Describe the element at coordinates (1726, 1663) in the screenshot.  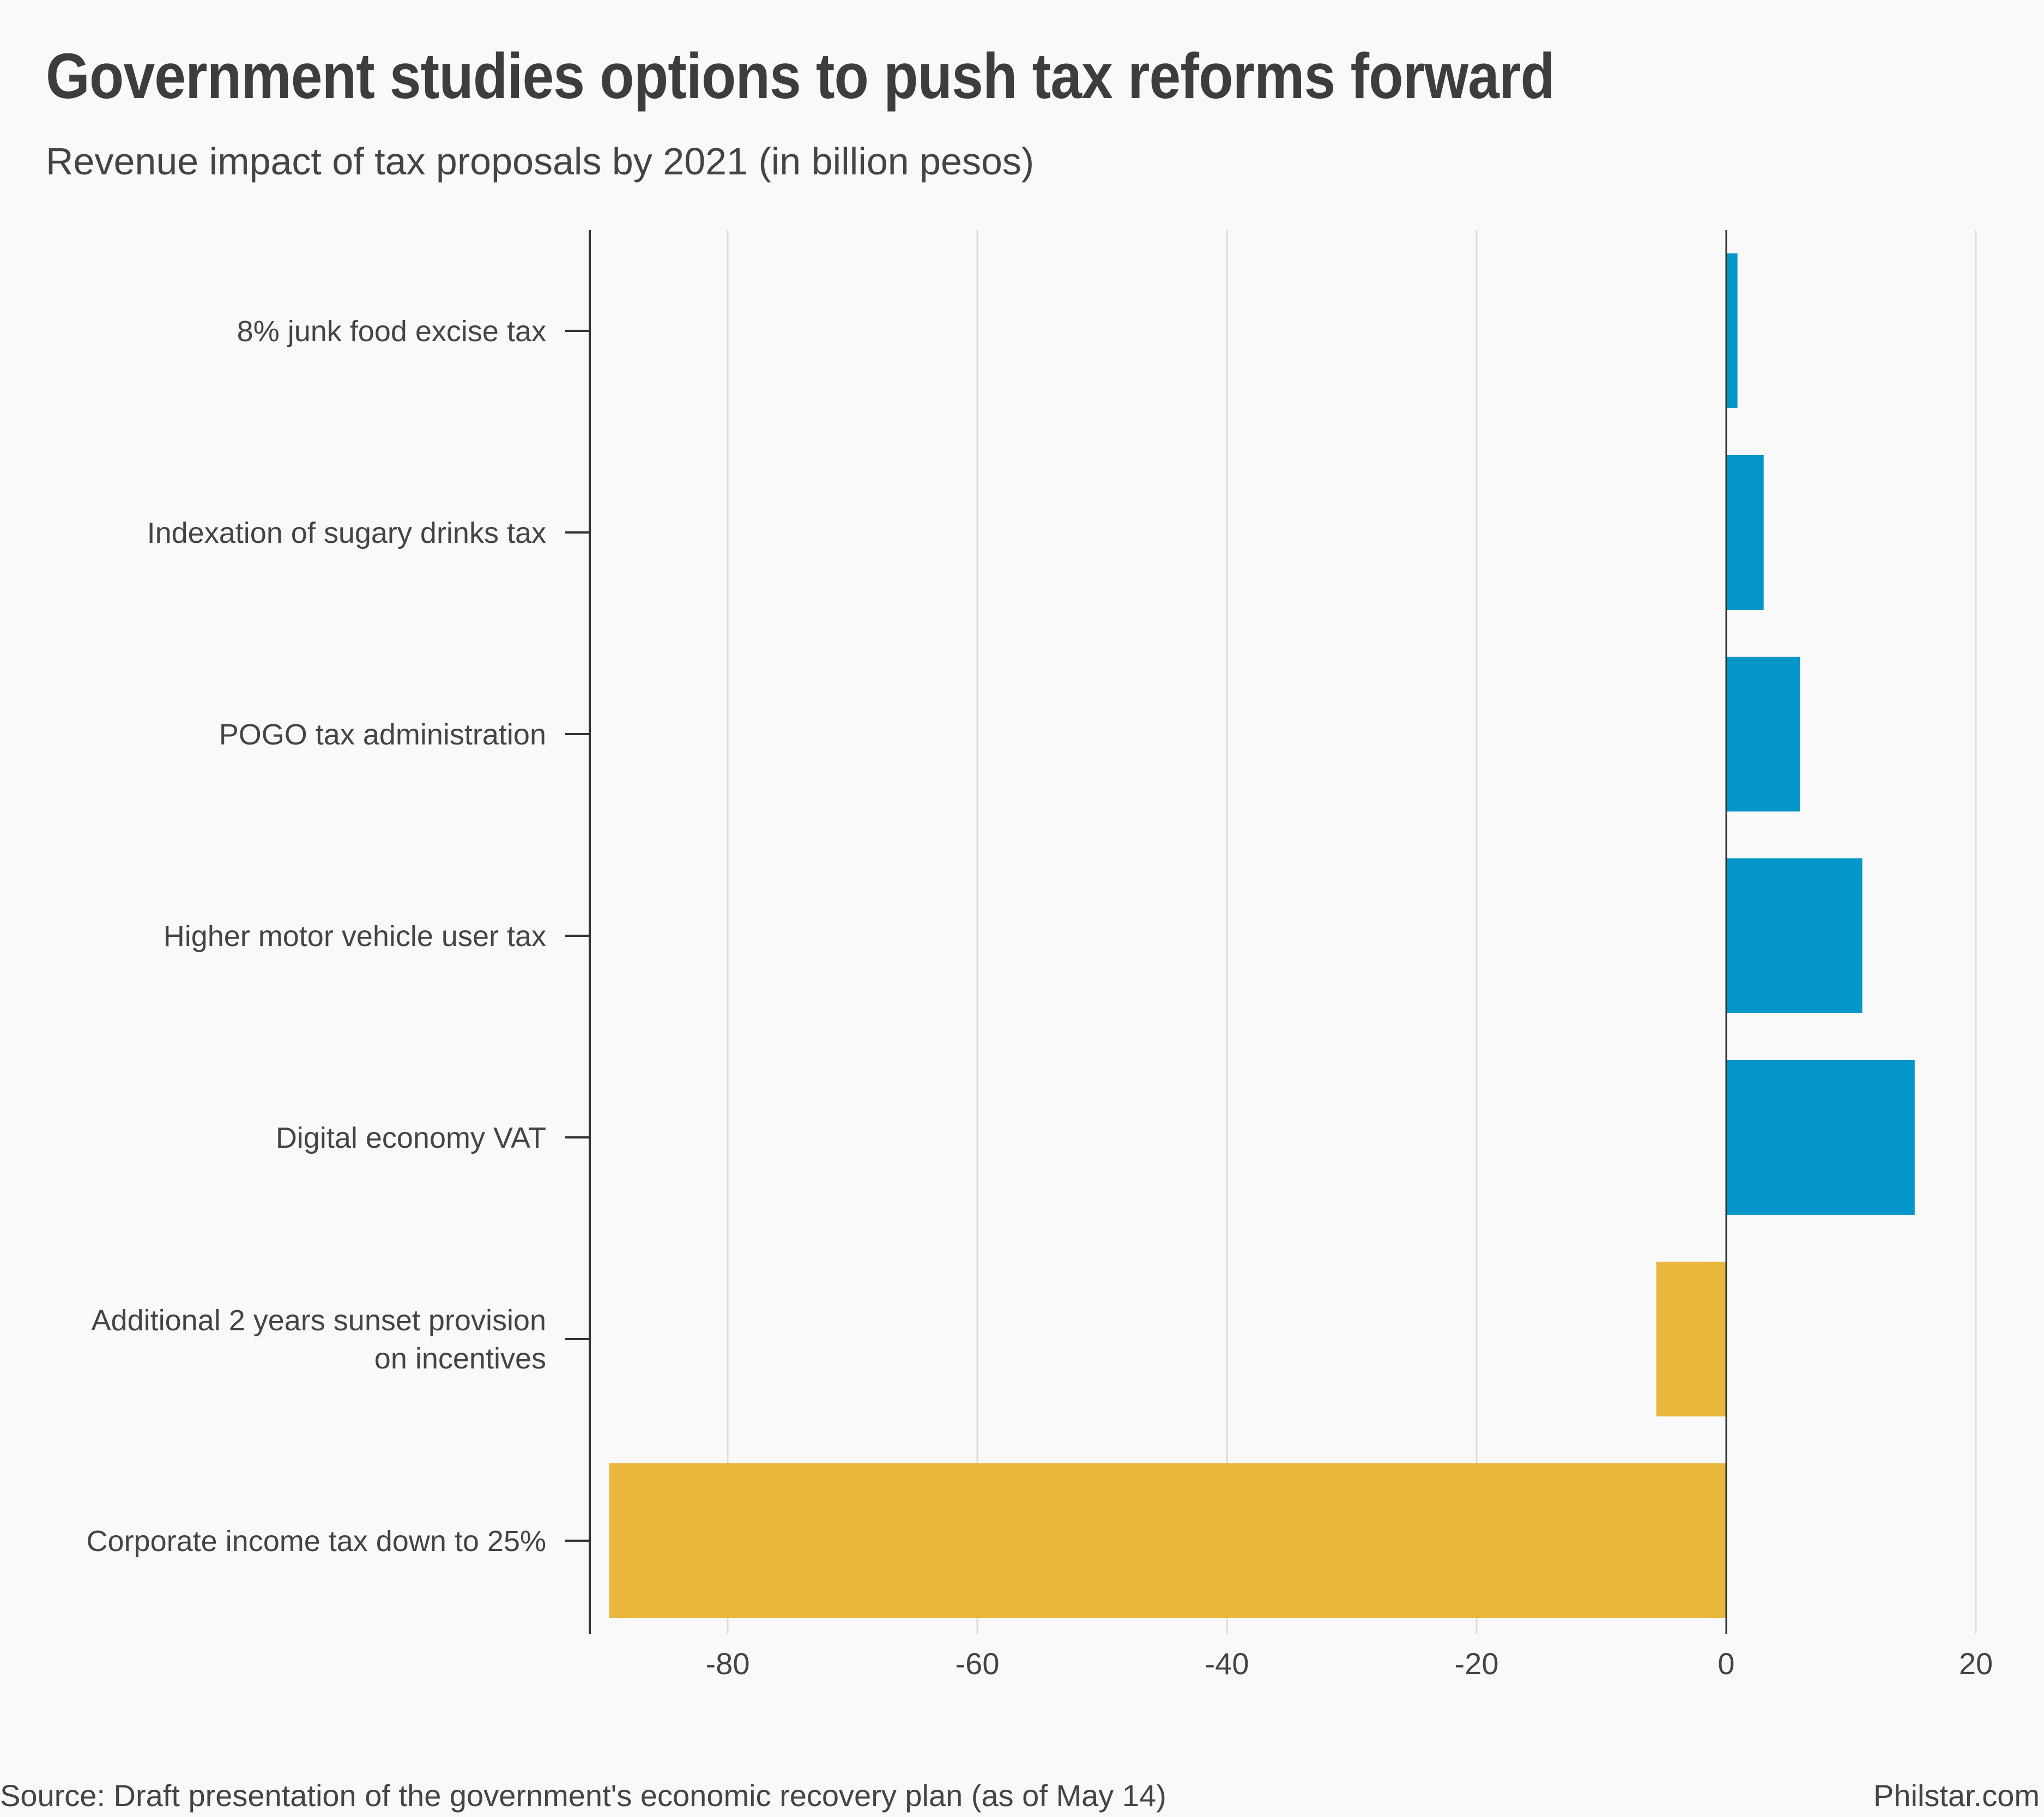
I see `x-tick-label: 0` at that location.